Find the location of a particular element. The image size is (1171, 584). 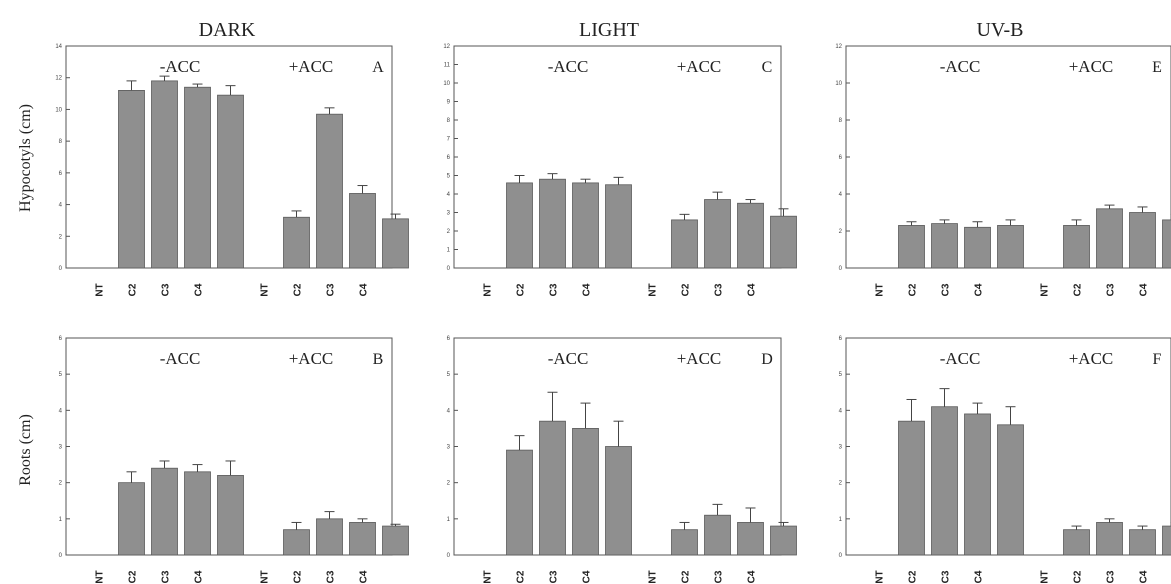

row-label-roots: Roots (cm) is located at coordinates (25, 450).